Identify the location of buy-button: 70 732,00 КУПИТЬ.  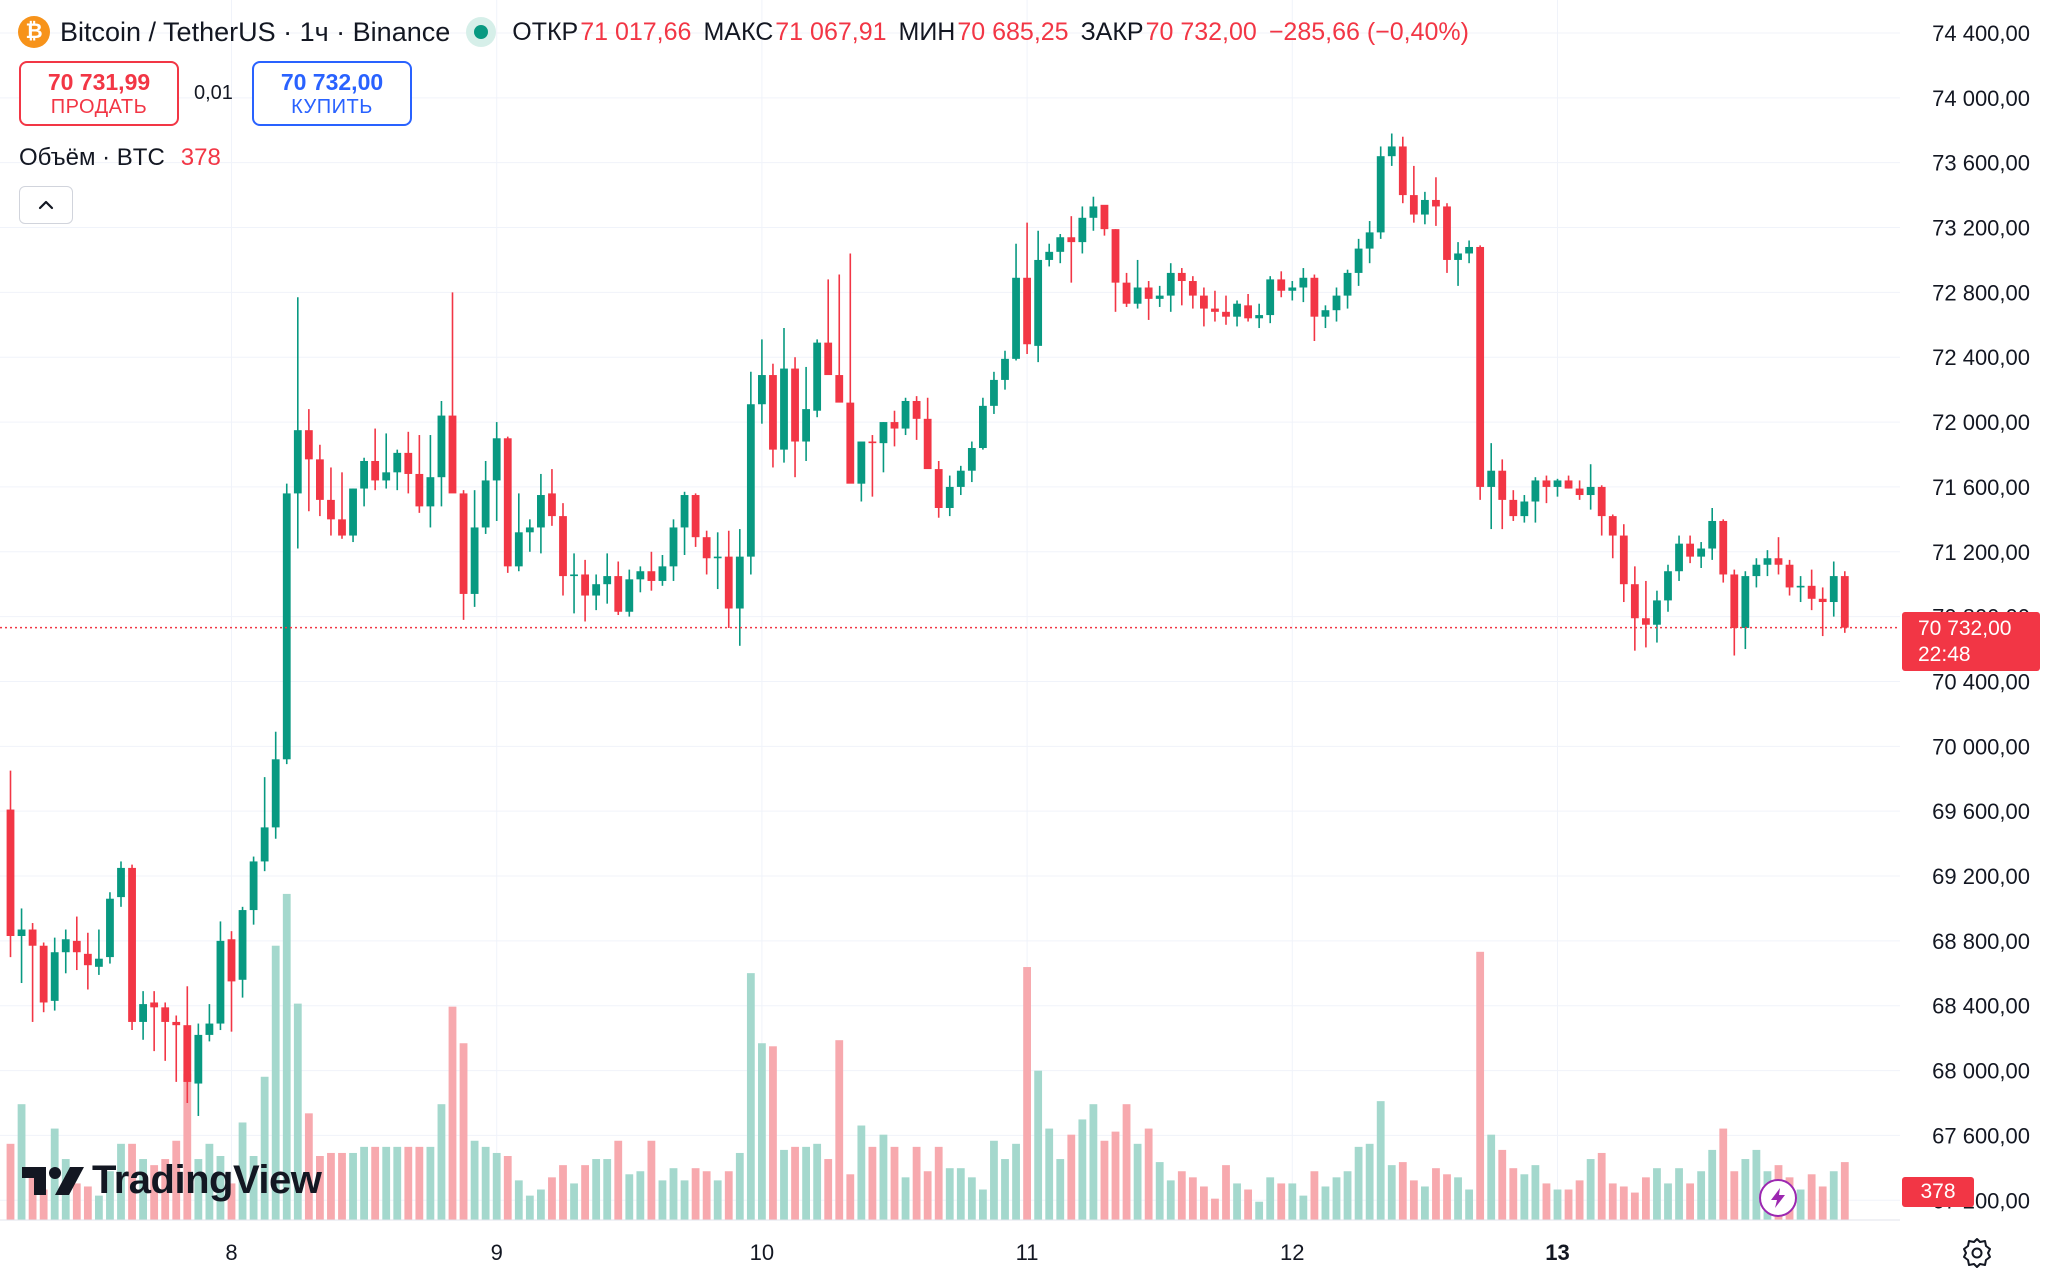
(332, 93).